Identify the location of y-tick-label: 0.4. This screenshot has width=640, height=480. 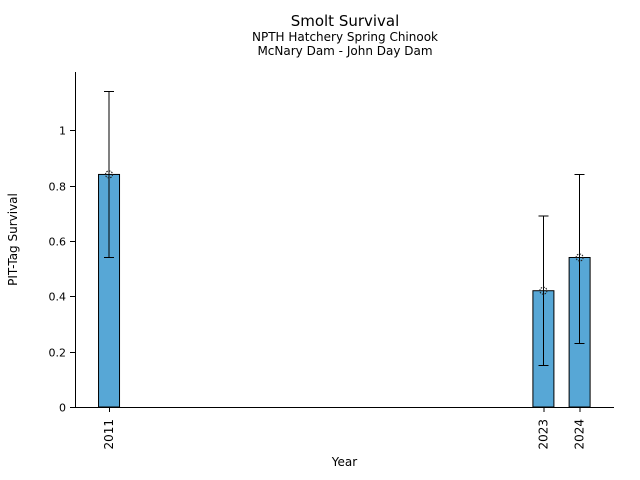
(58, 297).